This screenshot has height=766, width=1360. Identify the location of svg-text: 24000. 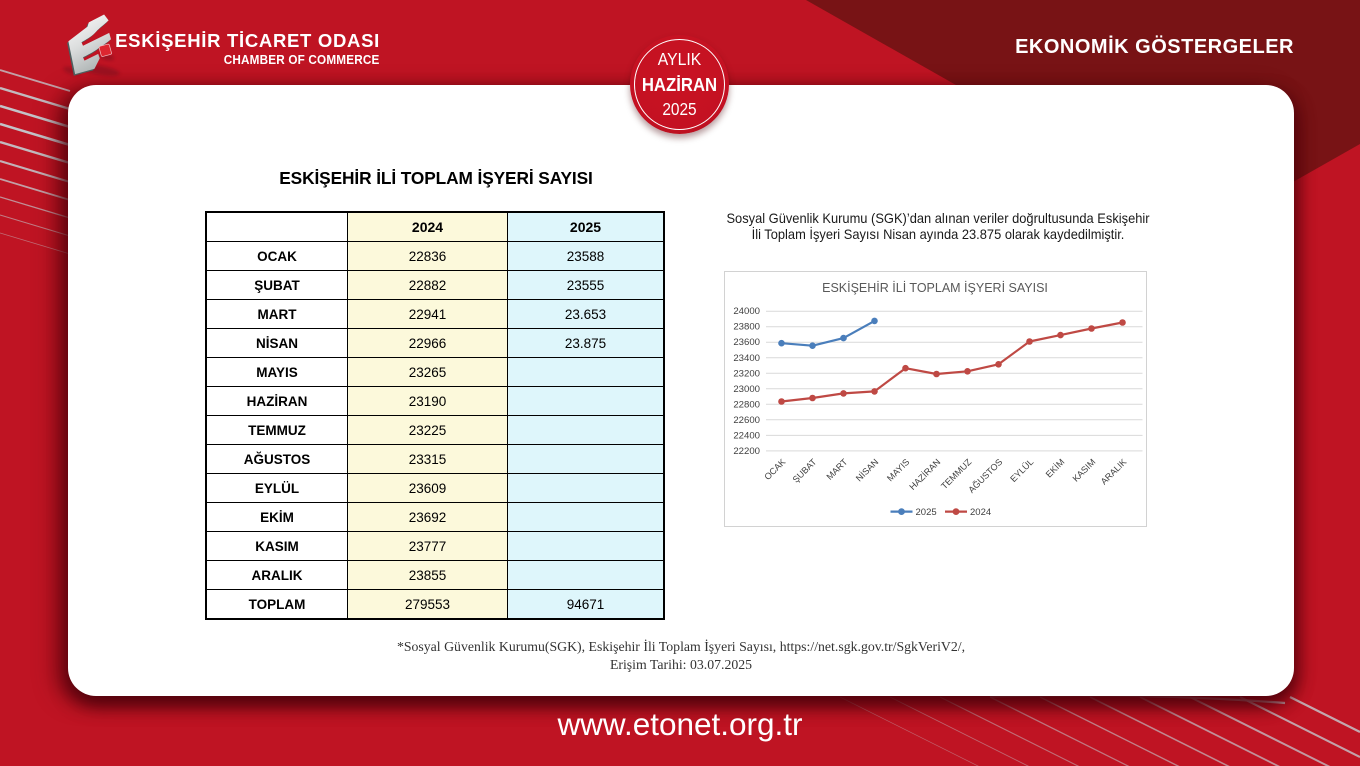
(746, 311).